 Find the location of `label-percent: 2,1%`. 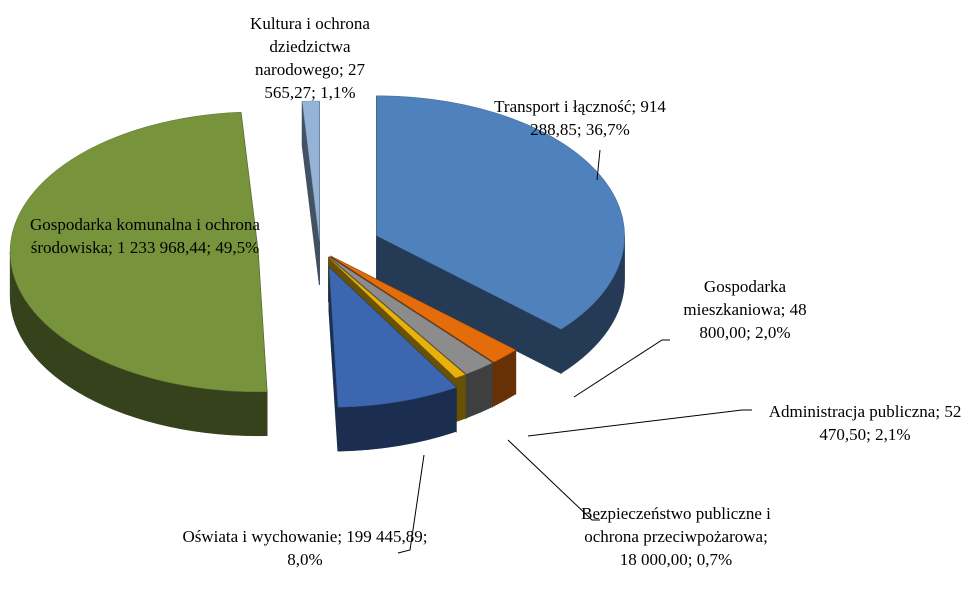

label-percent: 2,1% is located at coordinates (893, 434).